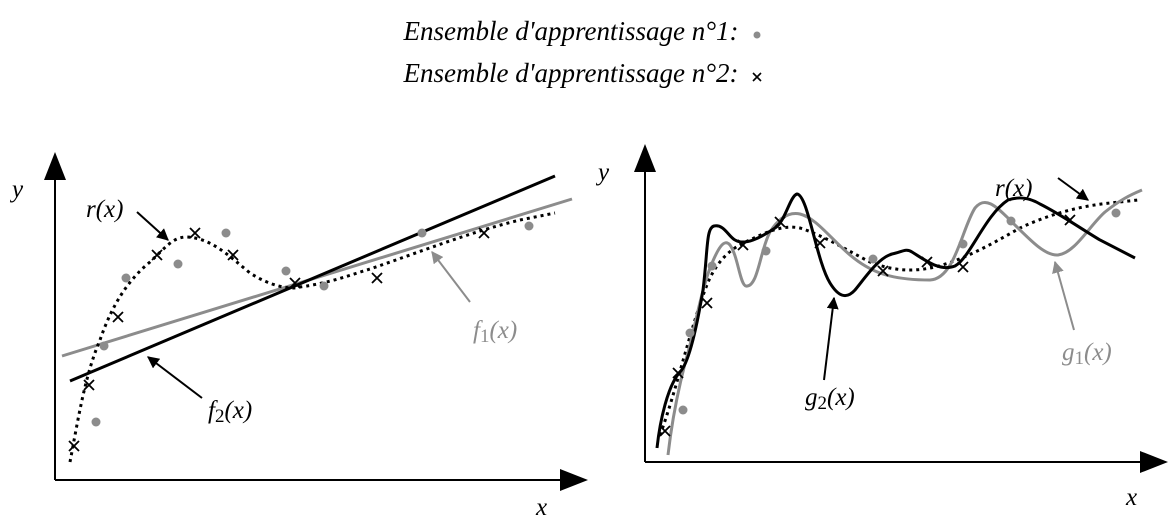 Image resolution: width=1168 pixels, height=520 pixels. I want to click on r-label-left: r(x), so click(104, 209).